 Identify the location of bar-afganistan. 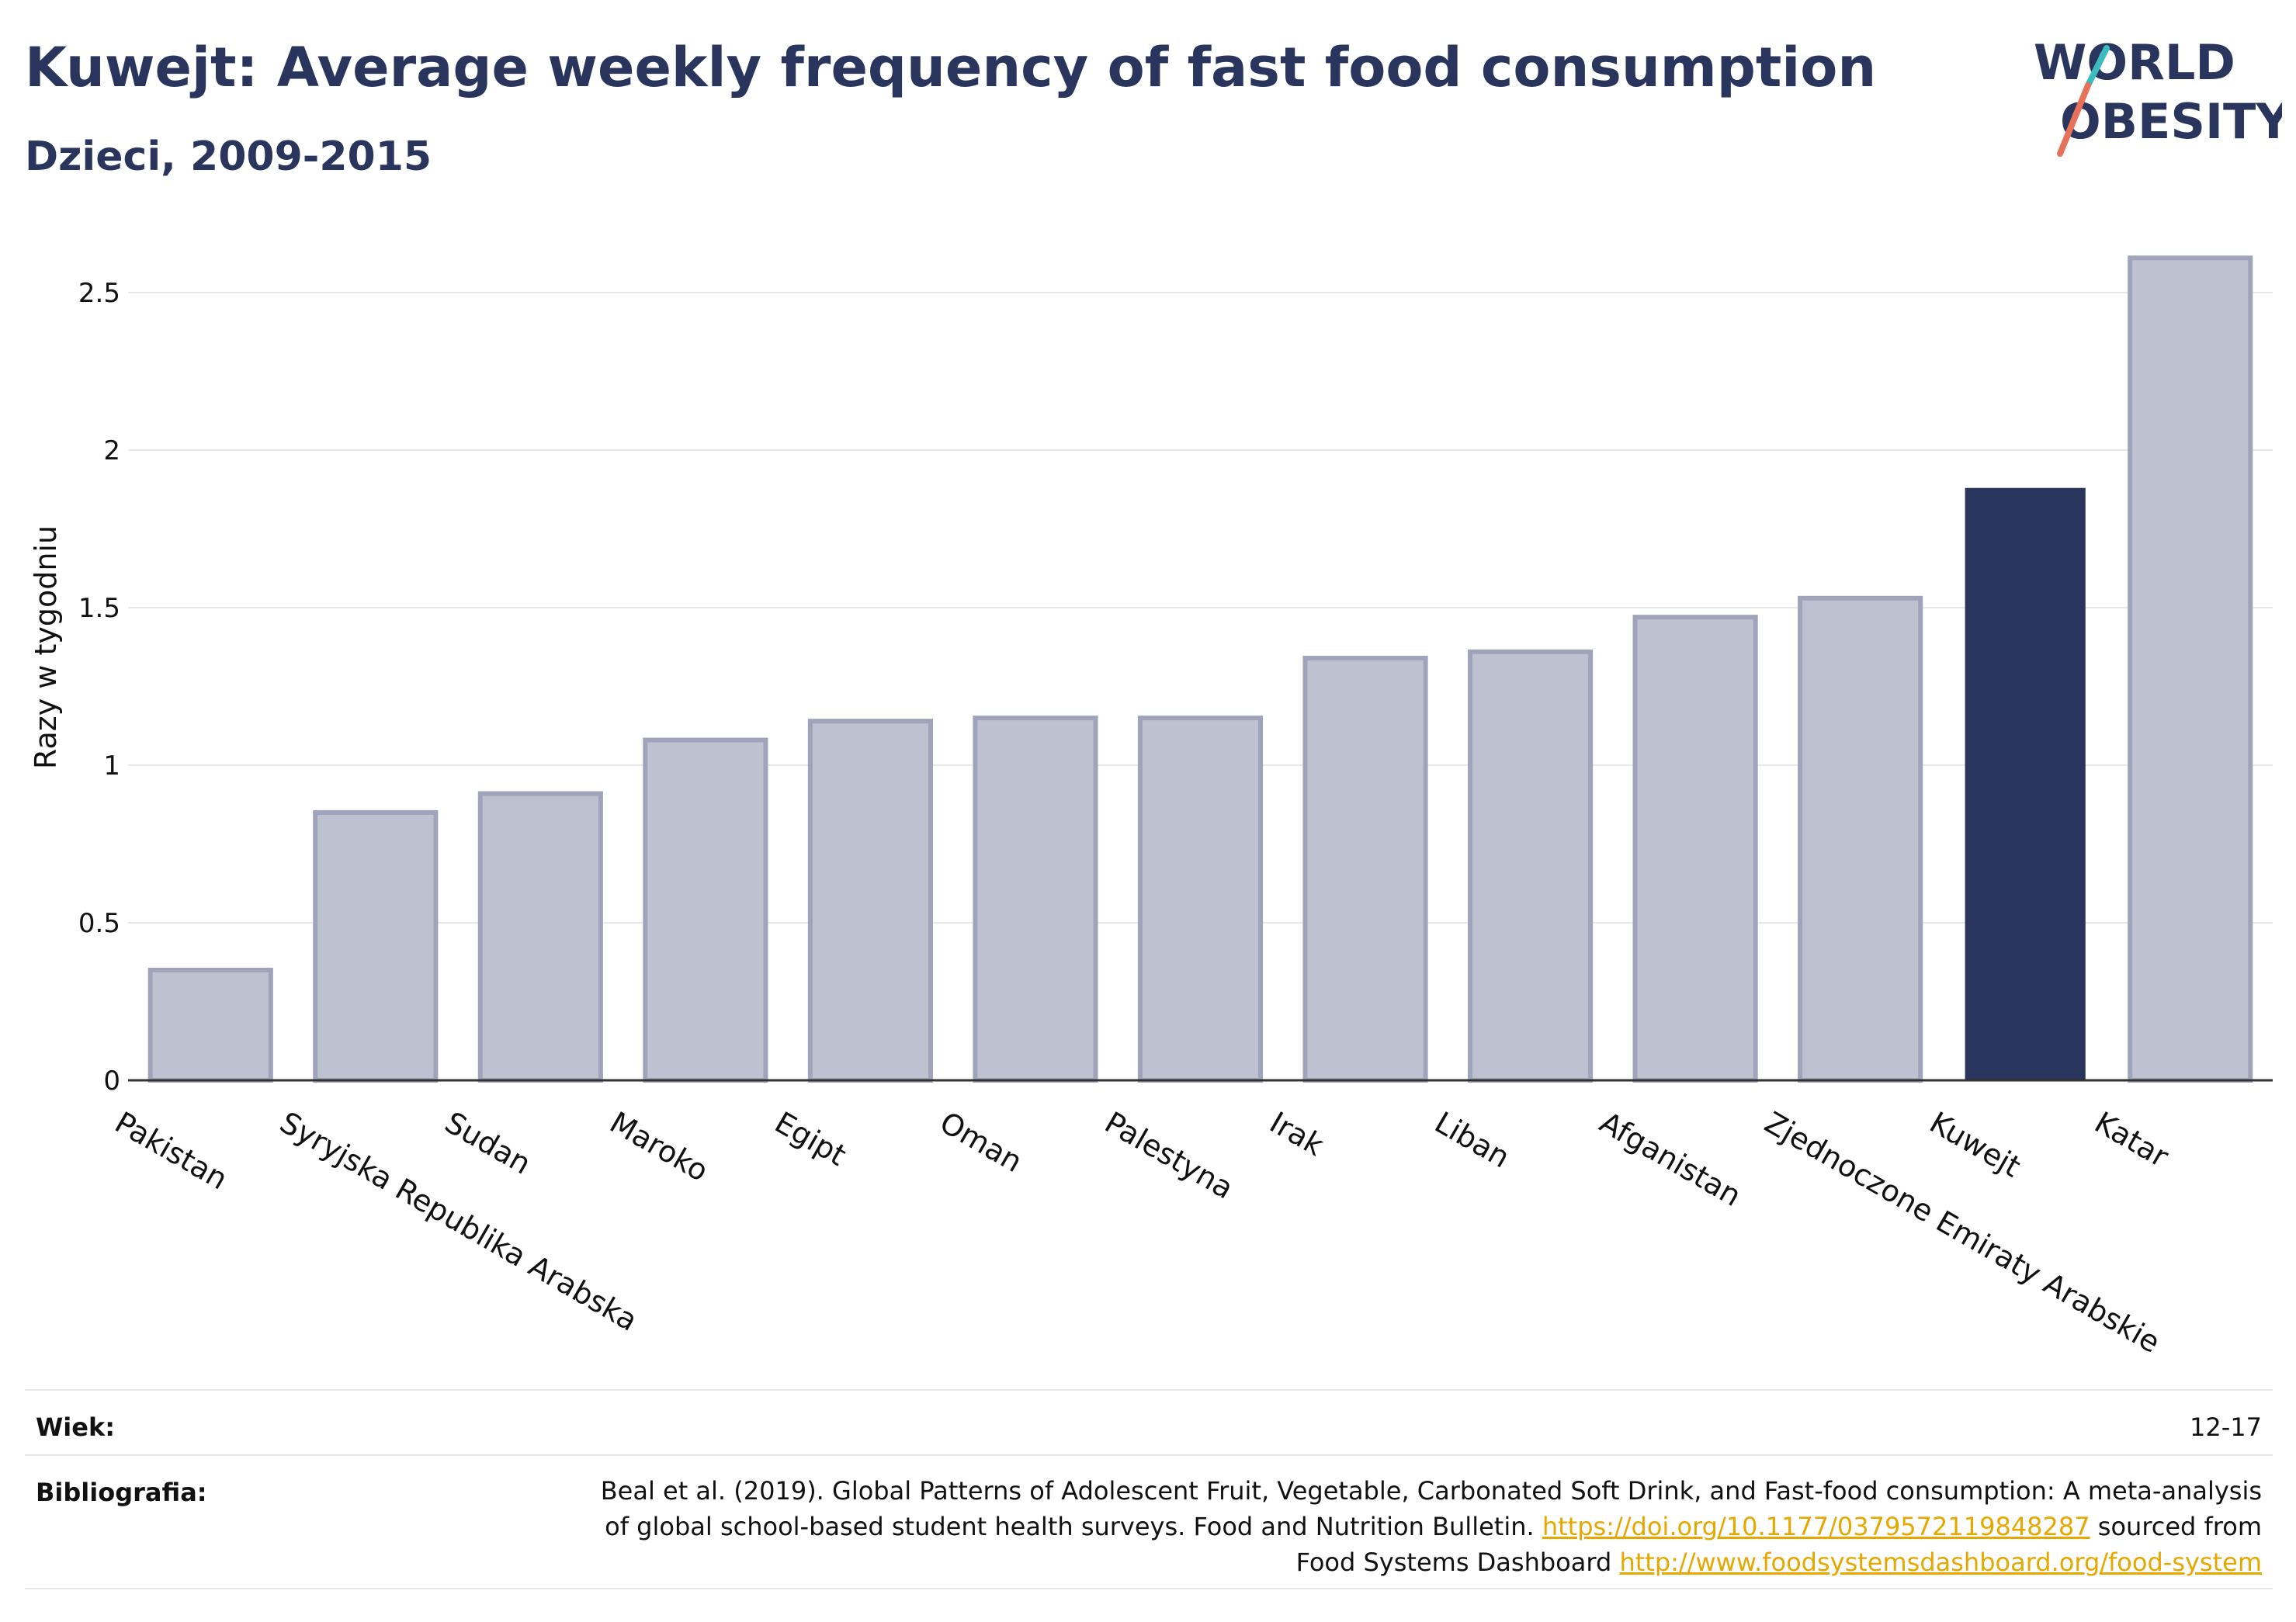
(1695, 849).